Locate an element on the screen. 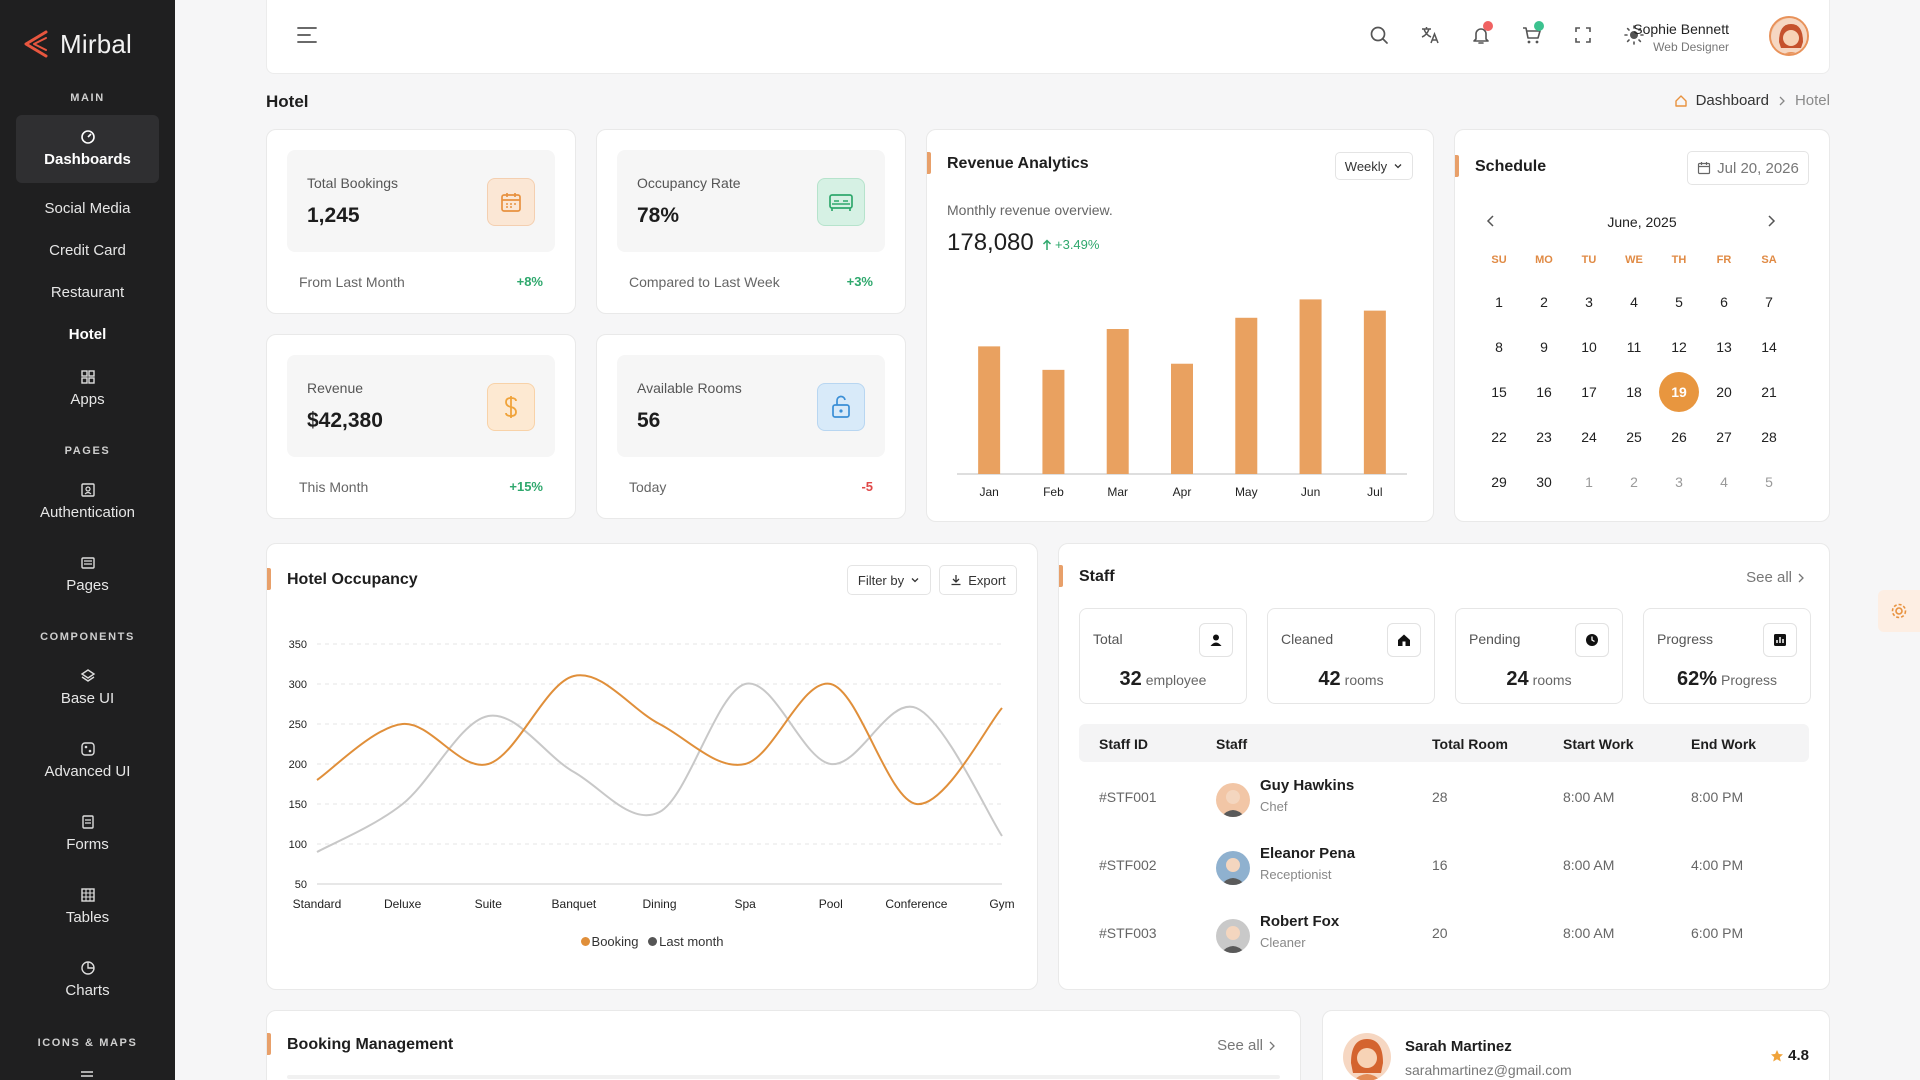 The height and width of the screenshot is (1080, 1920). calendar-day: 8 is located at coordinates (1499, 347).